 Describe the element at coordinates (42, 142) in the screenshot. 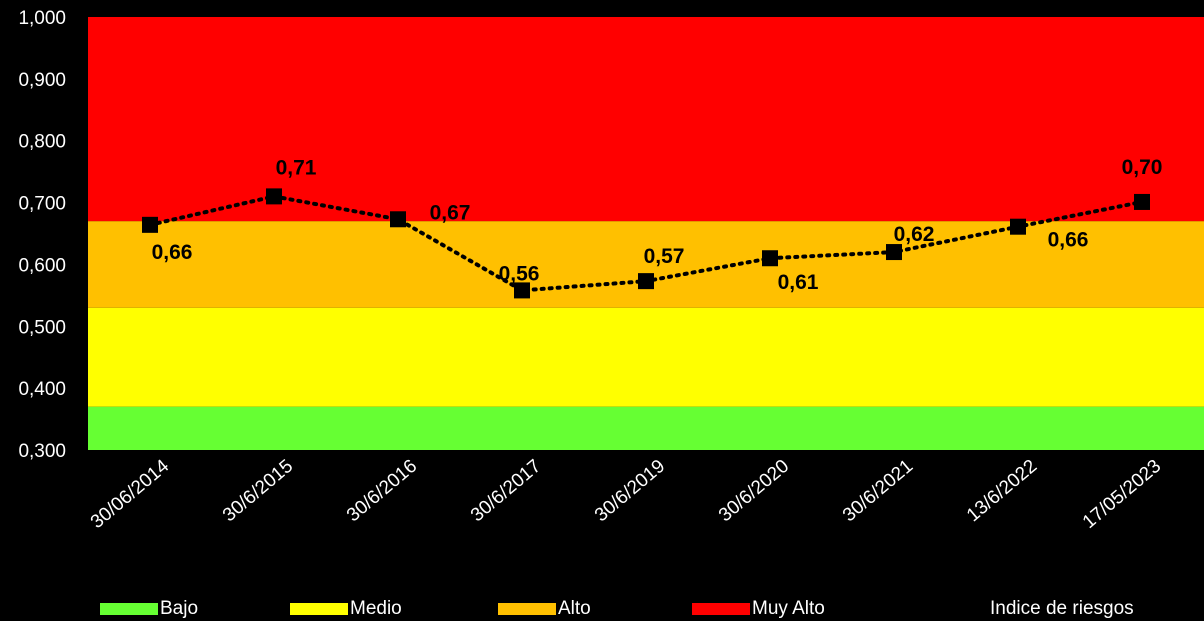

I see `y-tick-label: 0,800` at that location.